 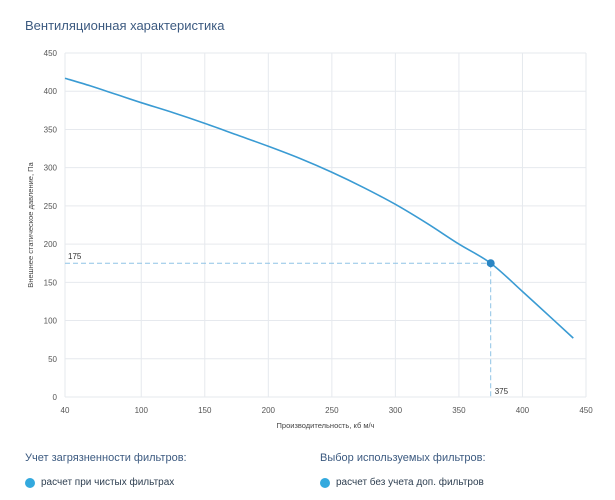 I want to click on no-extra-filters-option: расчет без учета доп. фильтров, so click(x=403, y=482).